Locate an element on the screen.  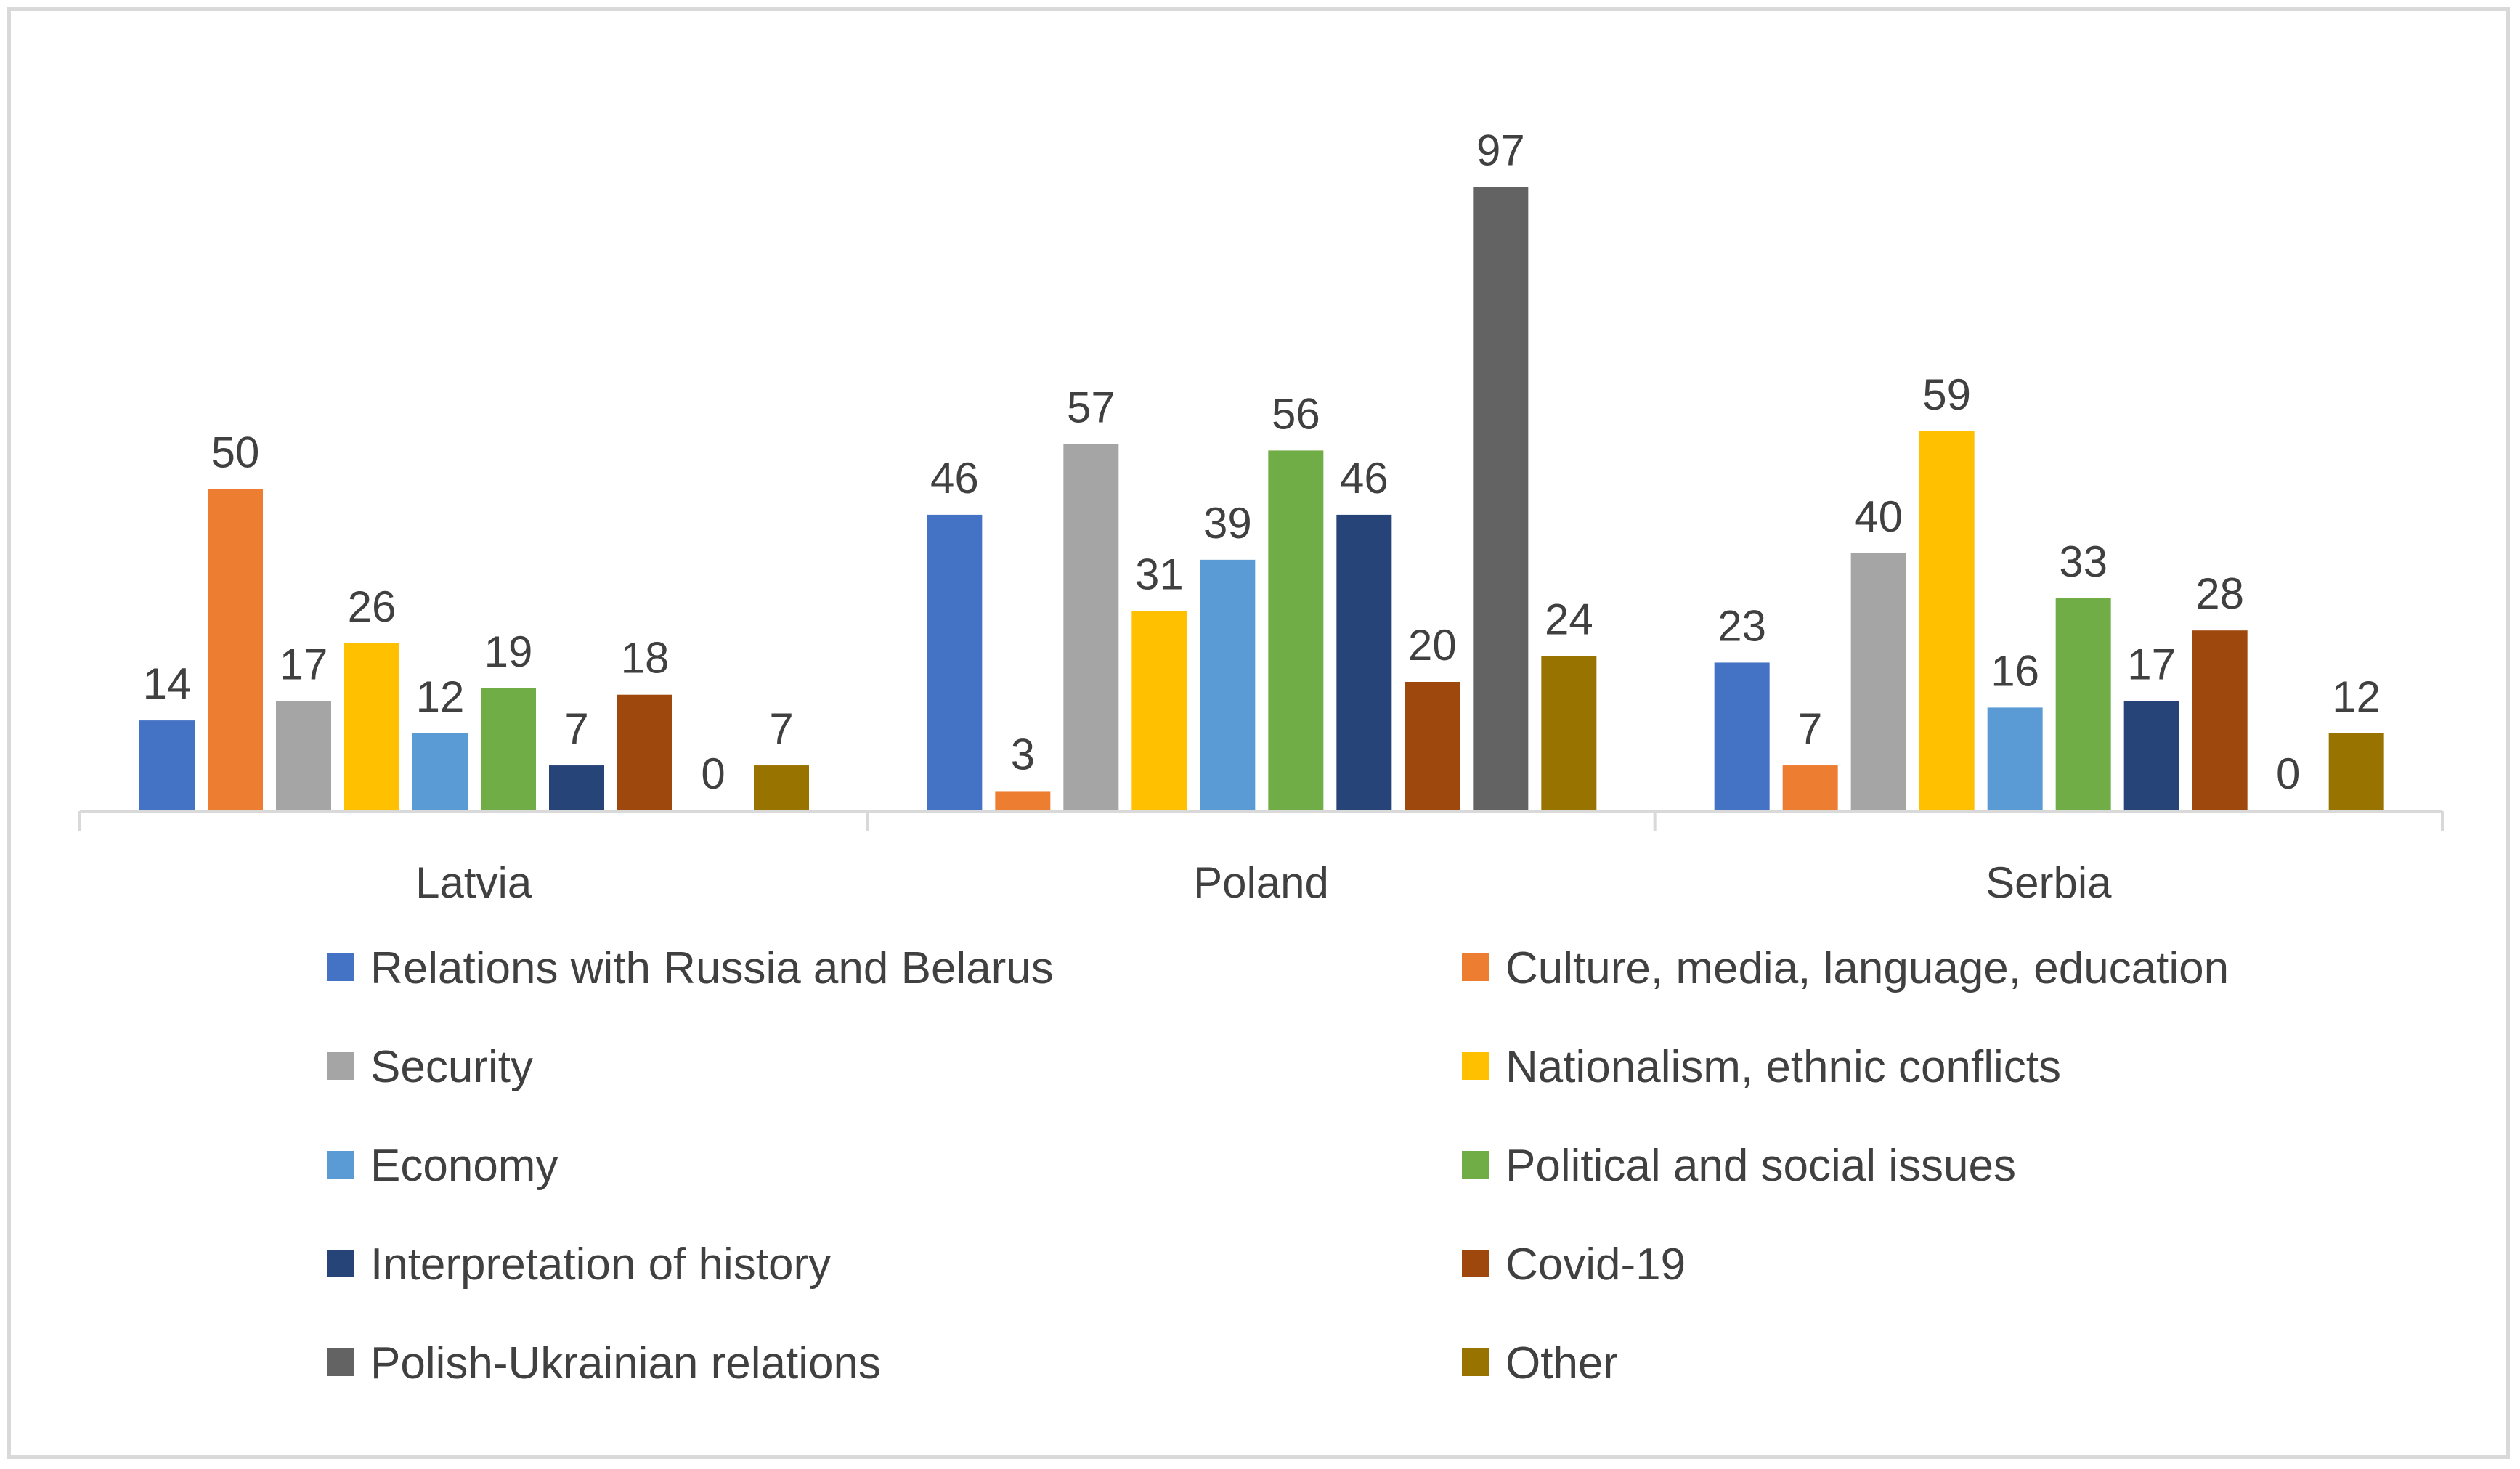
data-label-serbia-security: 40 is located at coordinates (1878, 517).